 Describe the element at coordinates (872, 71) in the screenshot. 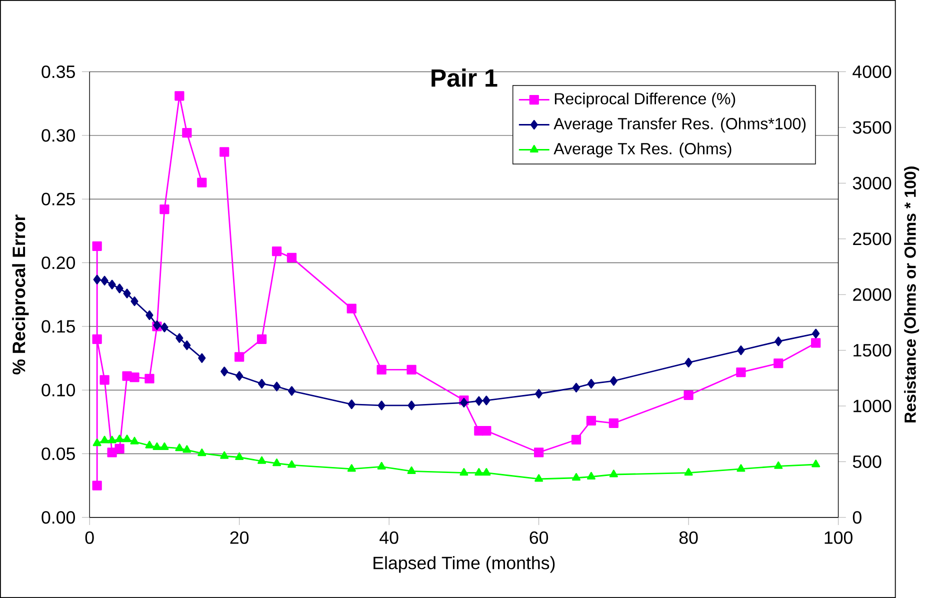

I see `y2-tick-label: 4000` at that location.